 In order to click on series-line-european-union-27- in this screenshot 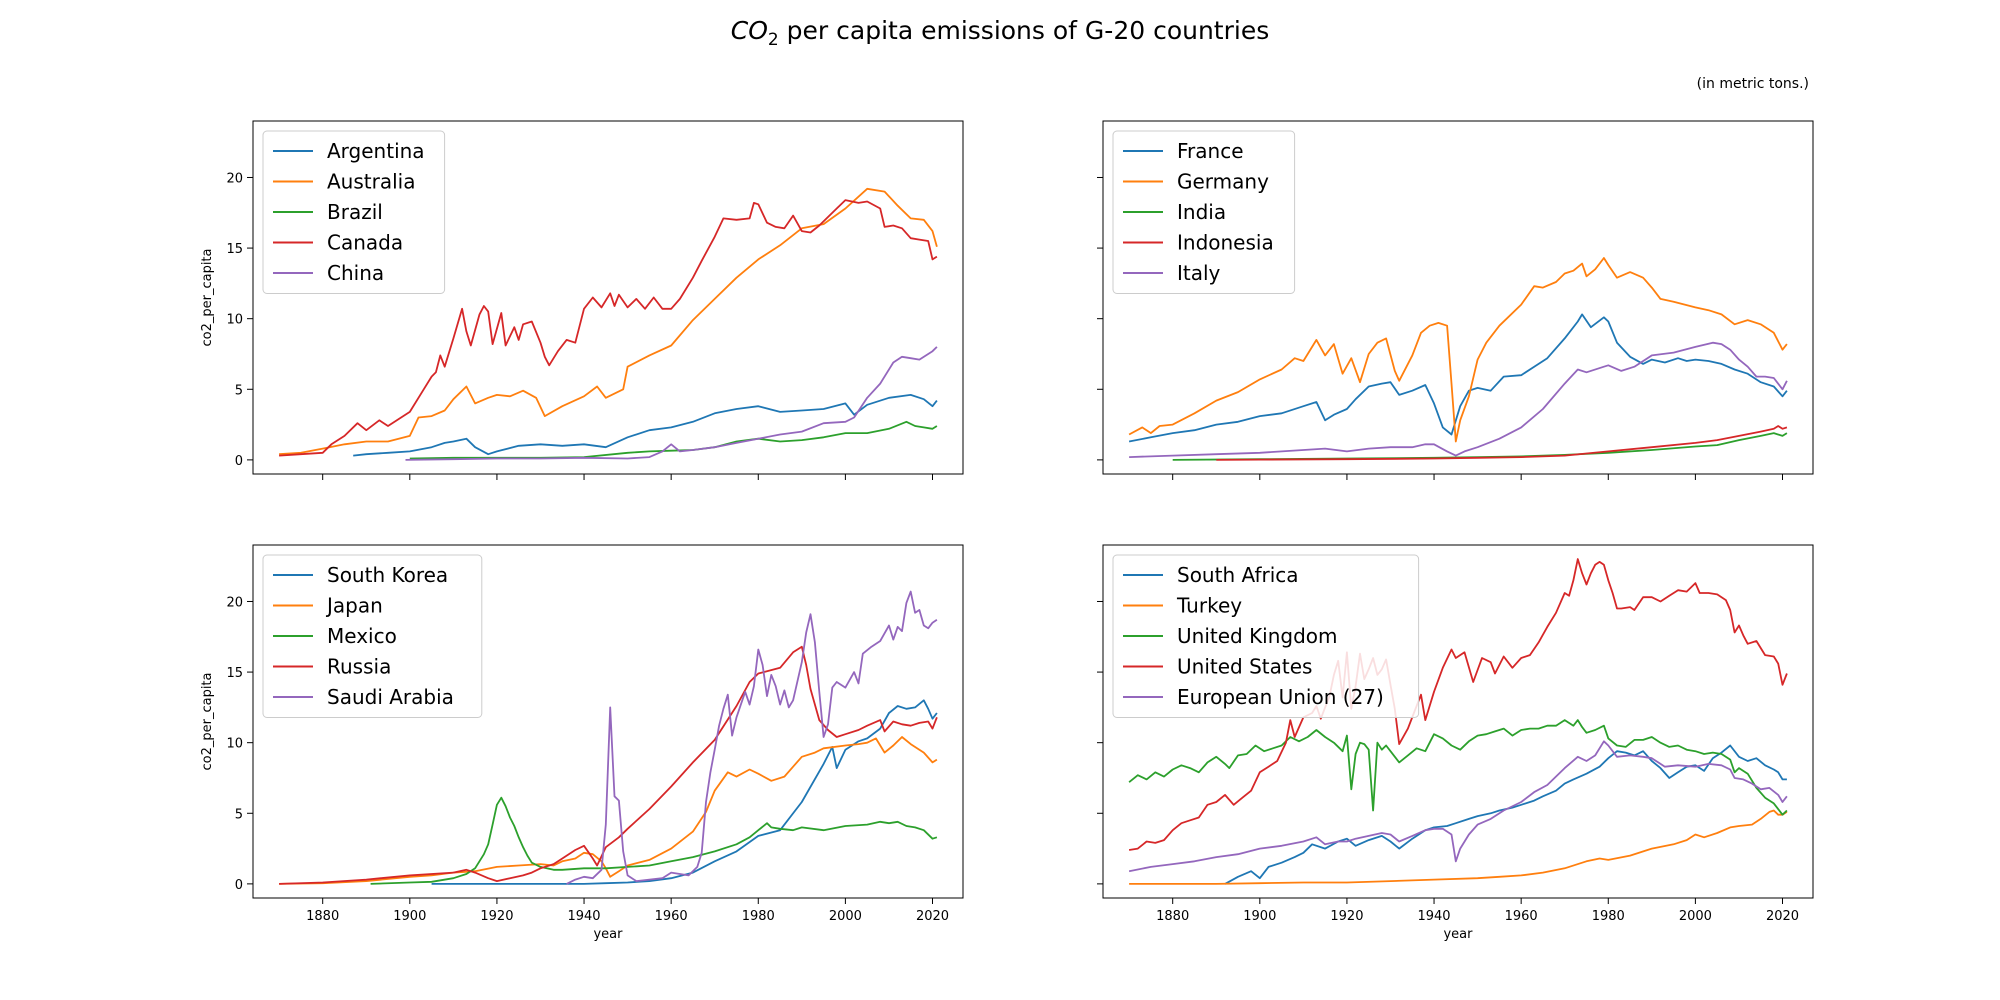, I will do `click(1458, 806)`.